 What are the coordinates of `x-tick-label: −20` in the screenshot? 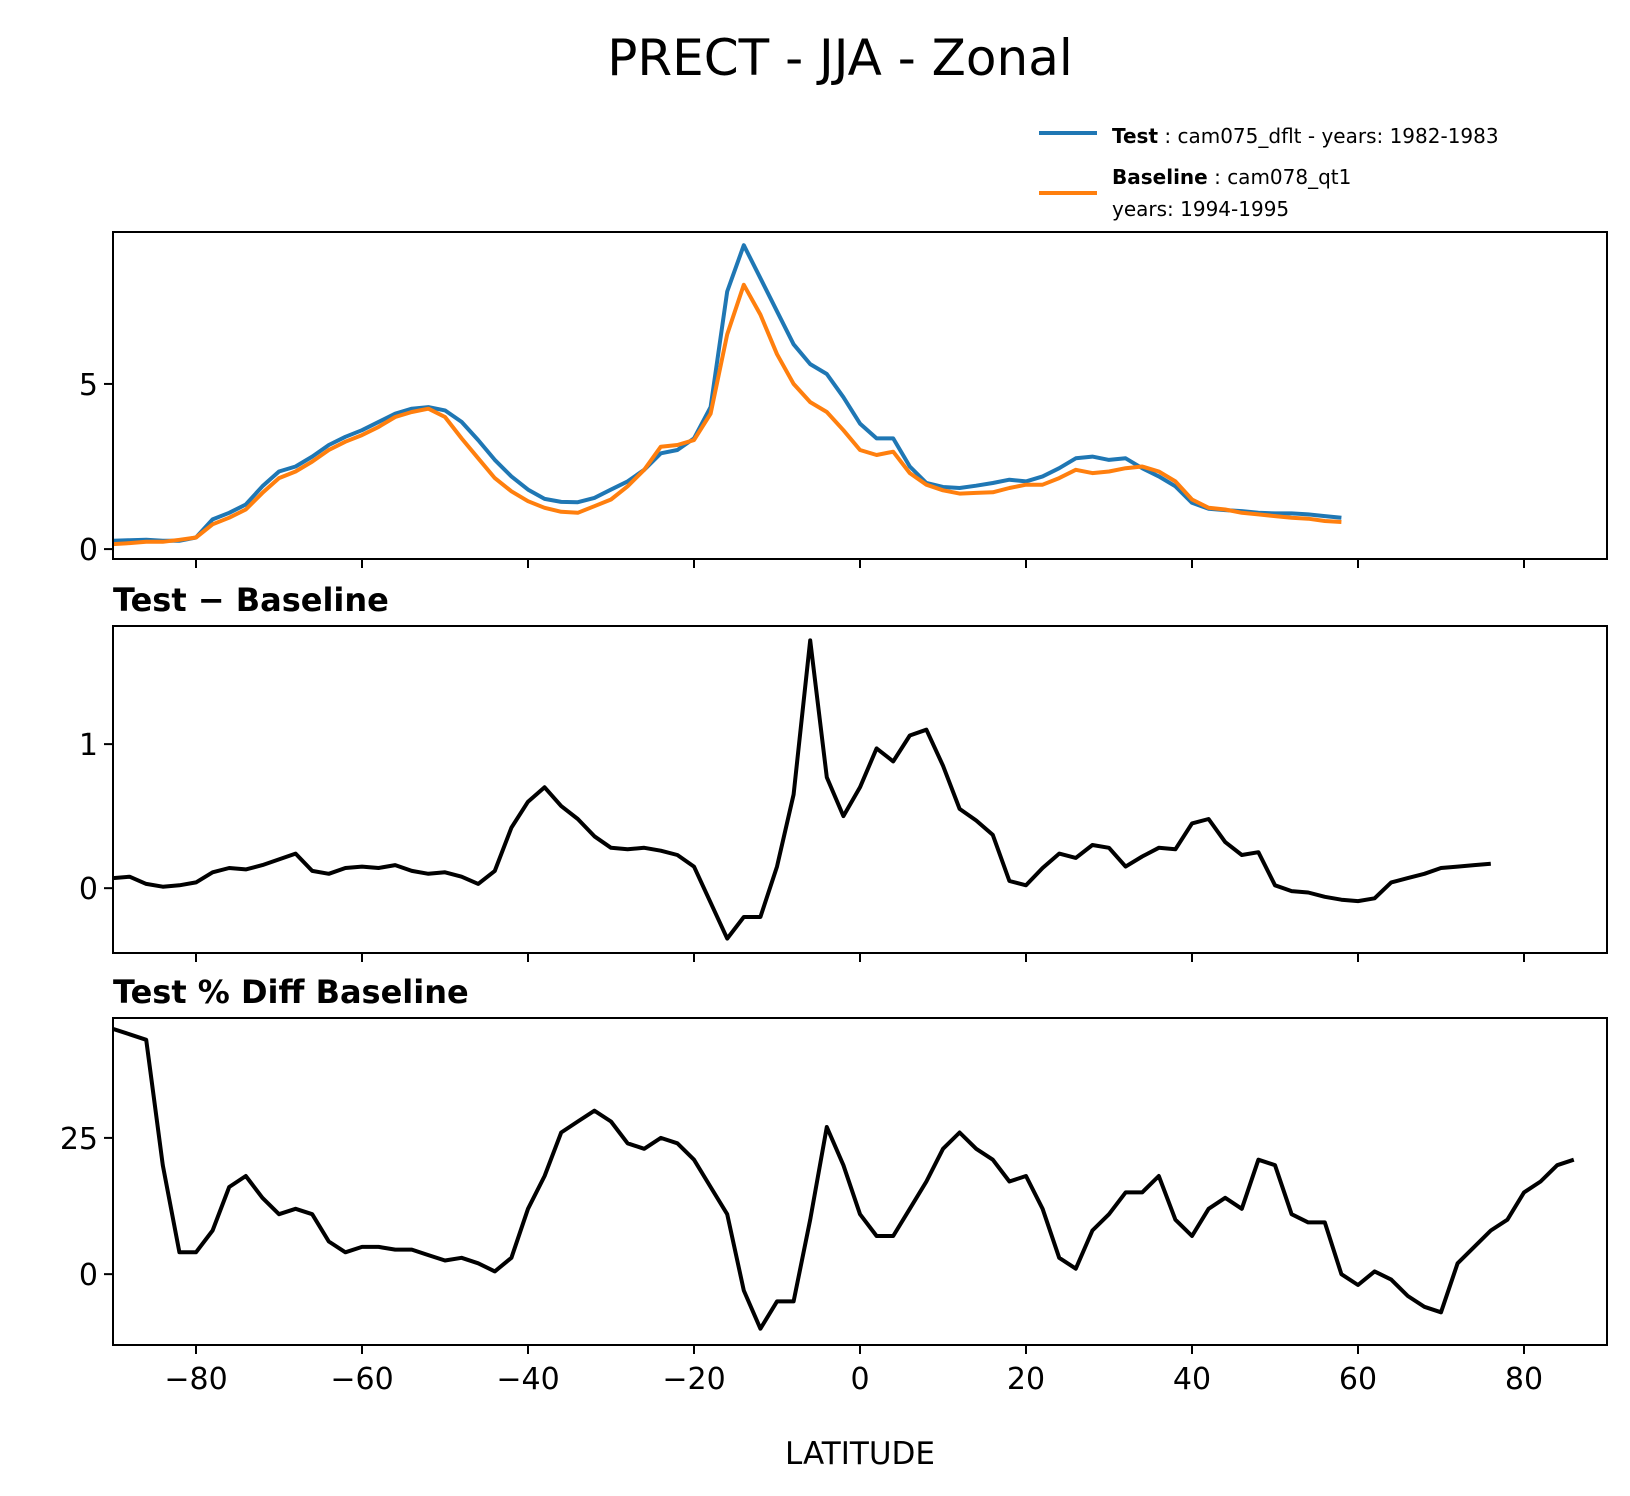 It's located at (693, 1379).